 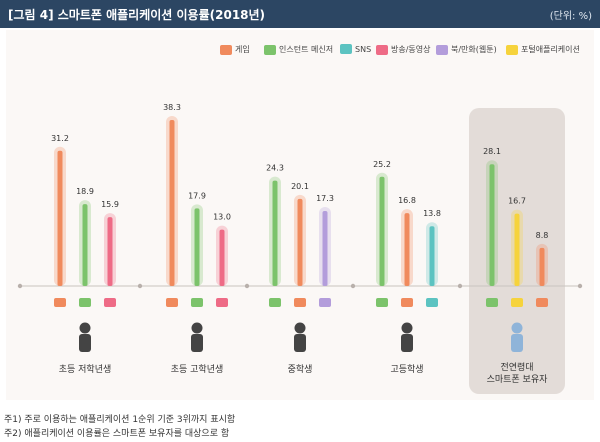 What do you see at coordinates (306, 49) in the screenshot?
I see `legend-label: 인스턴트 메신저` at bounding box center [306, 49].